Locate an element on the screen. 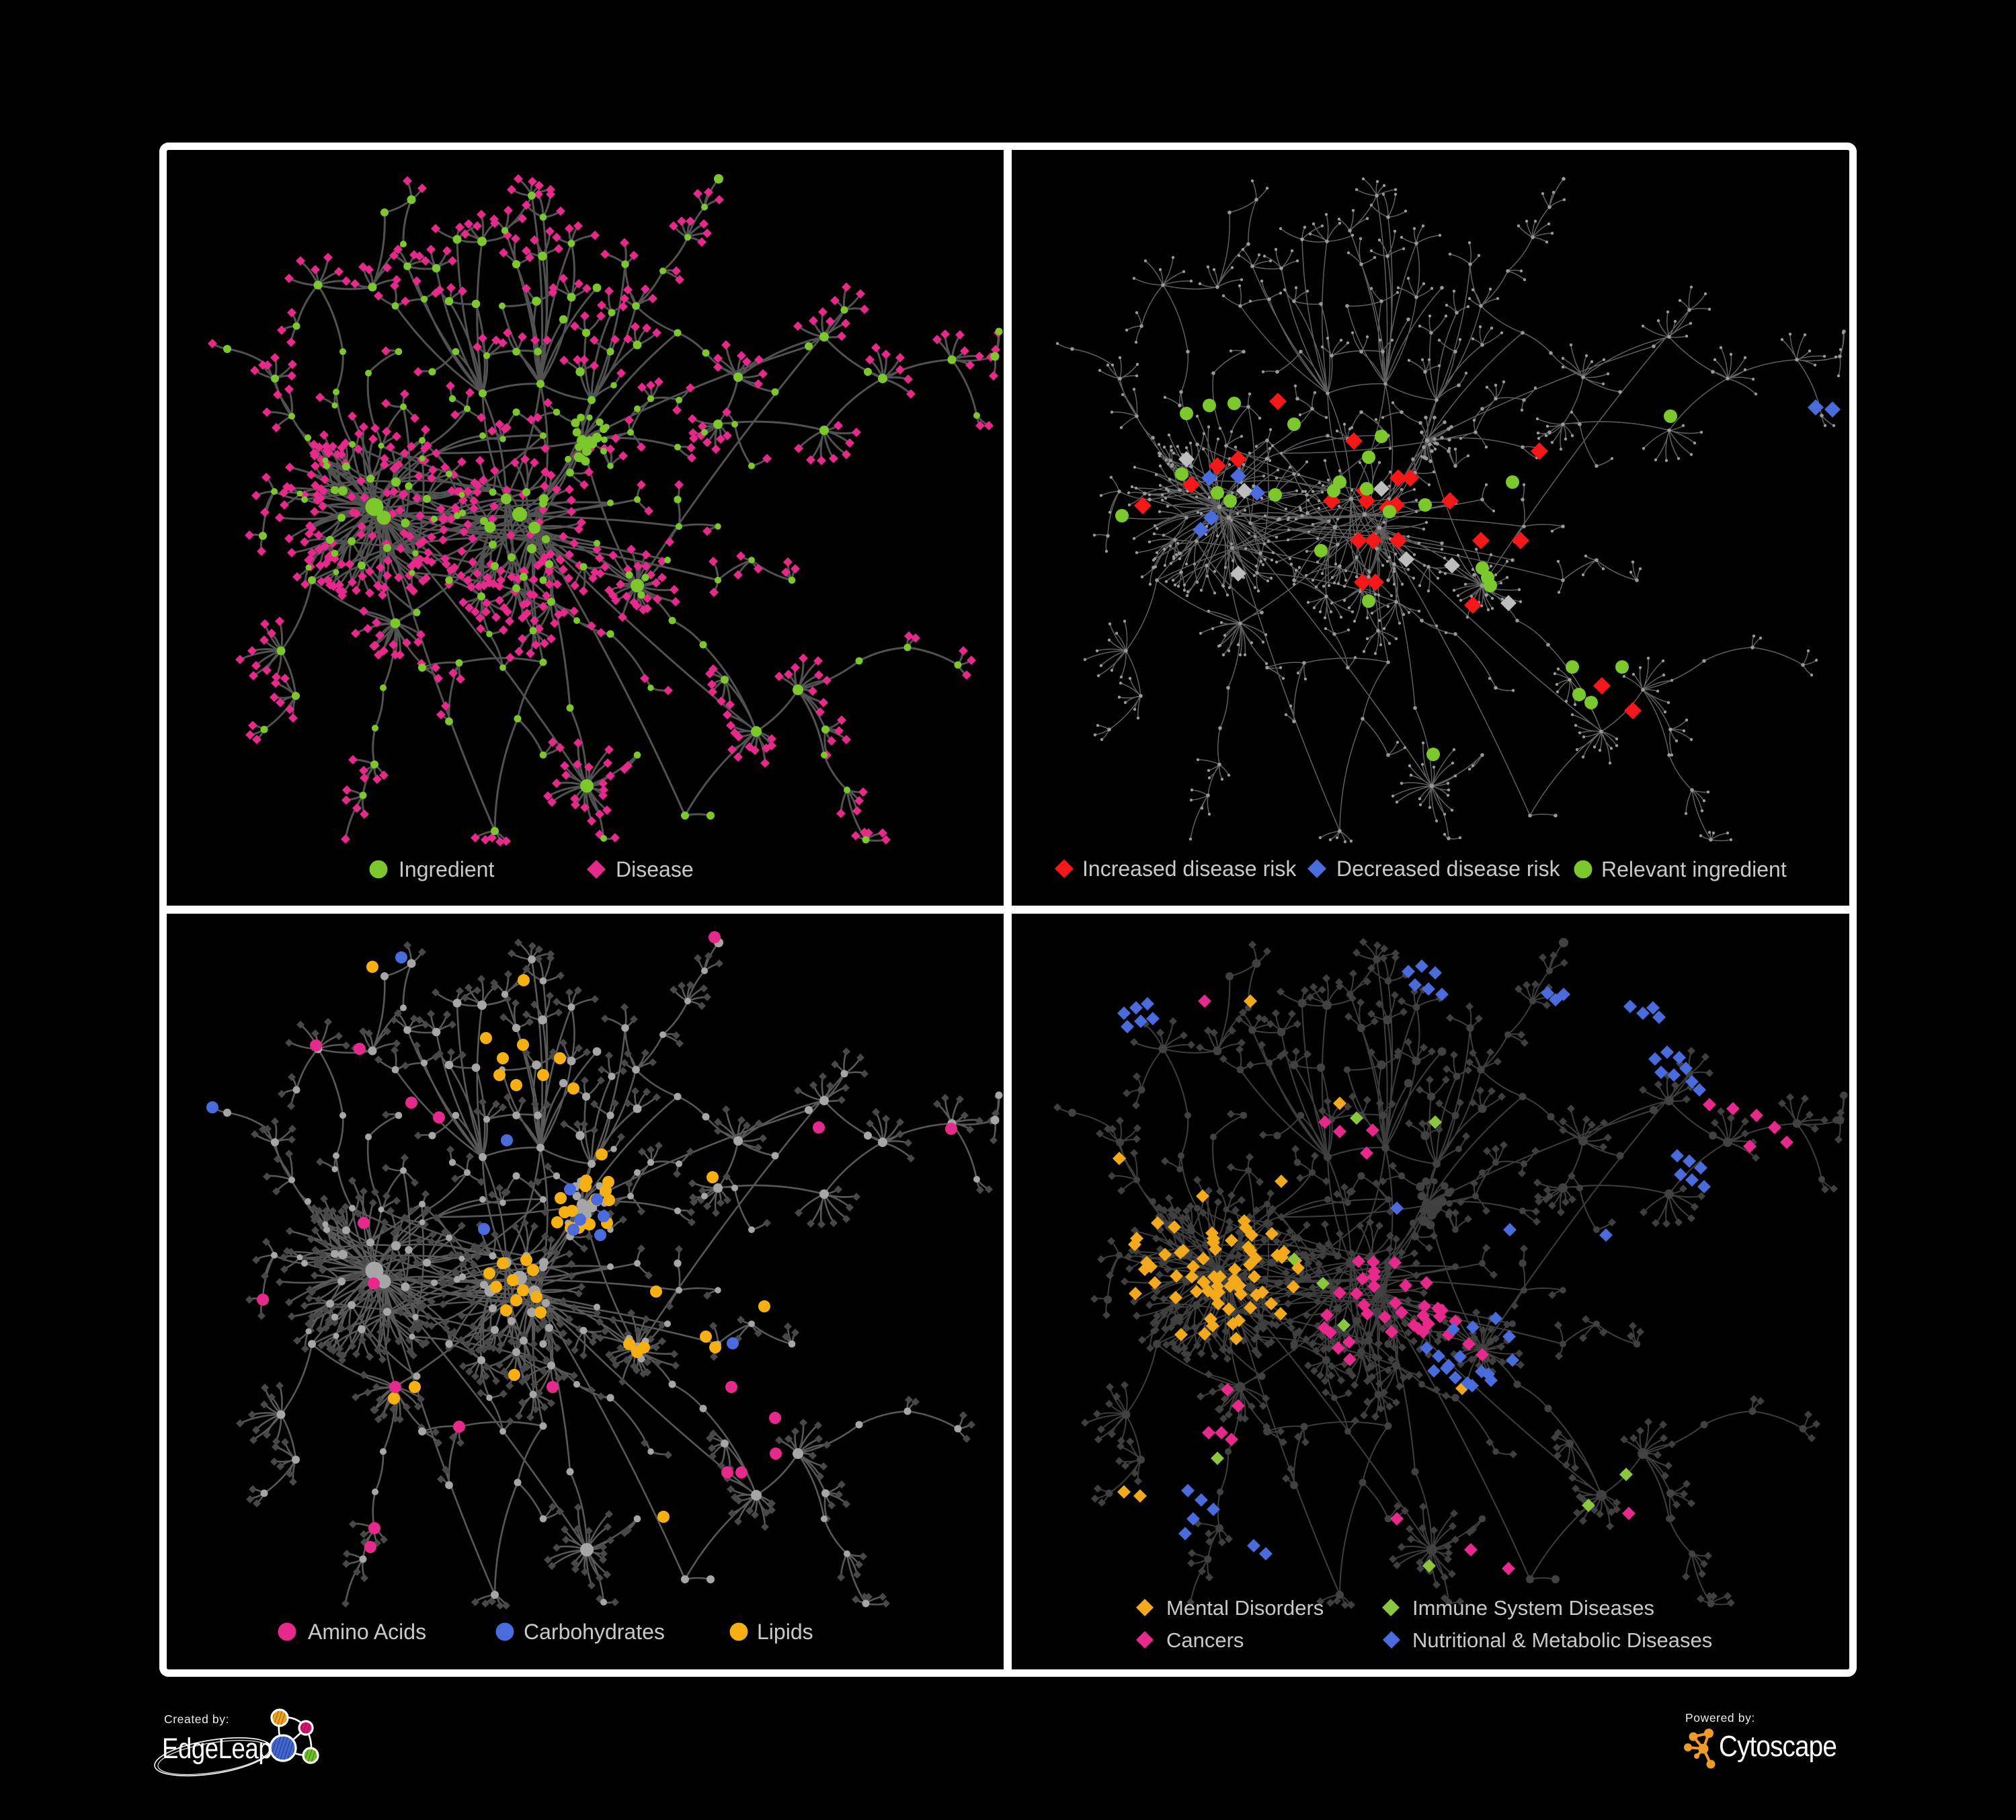  svg-text: Cancers is located at coordinates (1205, 1640).